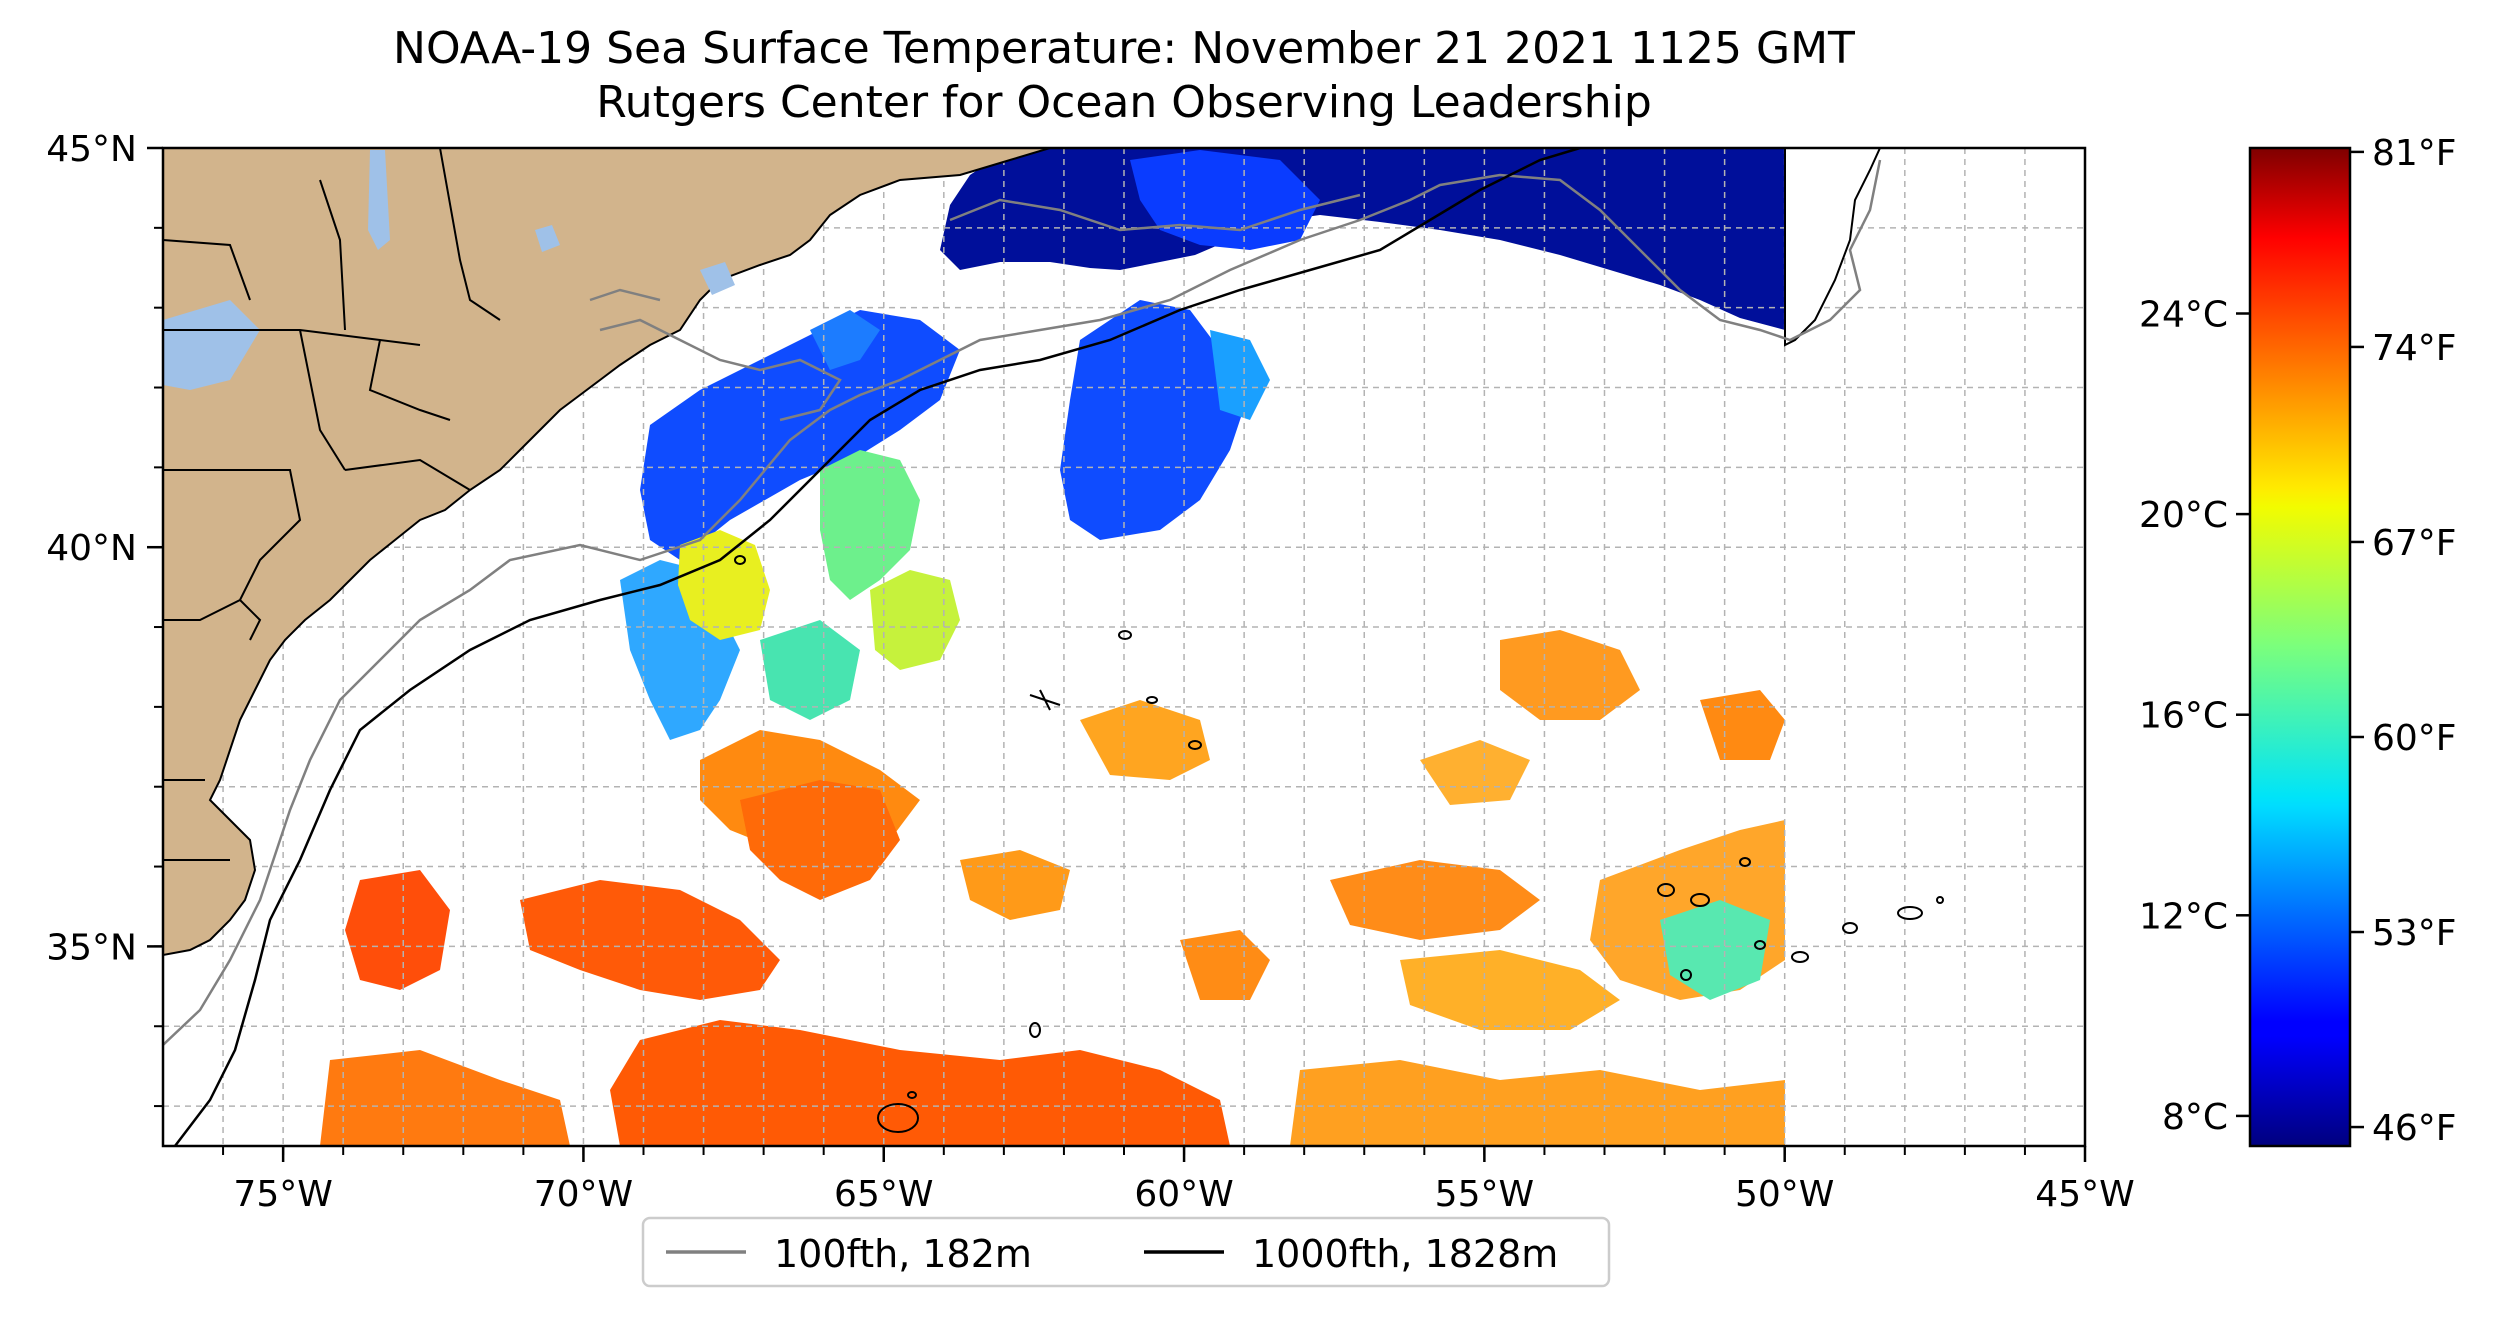 Image resolution: width=2502 pixels, height=1318 pixels. Describe the element at coordinates (2414, 1128) in the screenshot. I see `colorbar-fahrenheit-label: 46°F` at that location.